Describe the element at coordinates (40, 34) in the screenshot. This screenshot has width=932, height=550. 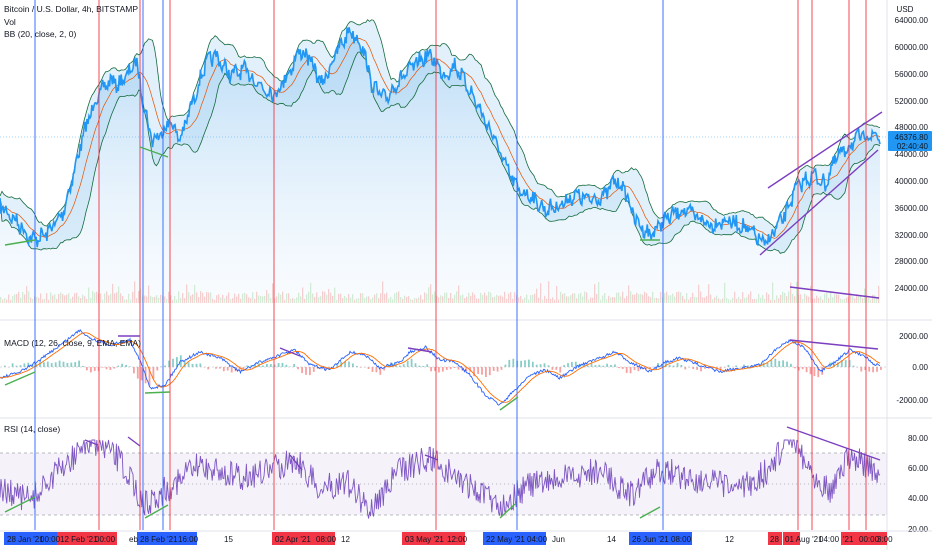
I see `bb-indicator-label: BB (20, close, 2, 0)` at that location.